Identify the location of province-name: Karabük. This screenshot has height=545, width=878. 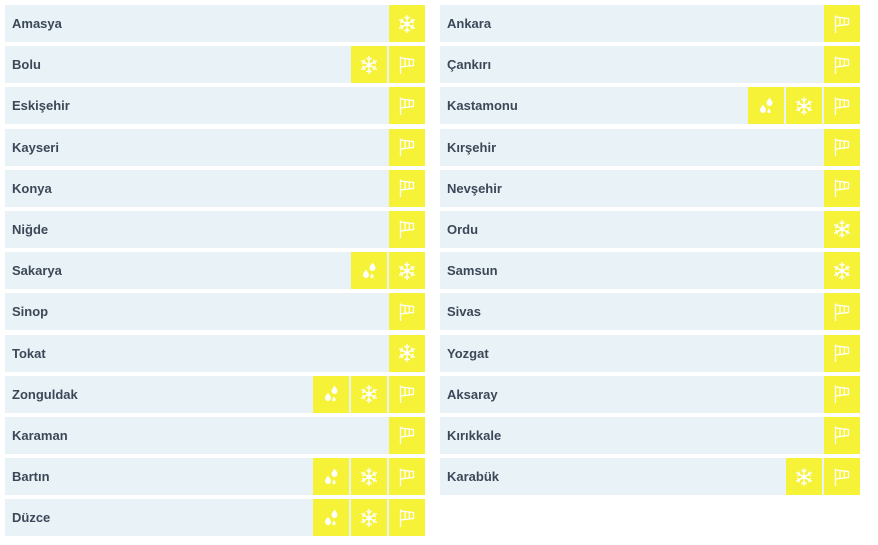
(473, 477).